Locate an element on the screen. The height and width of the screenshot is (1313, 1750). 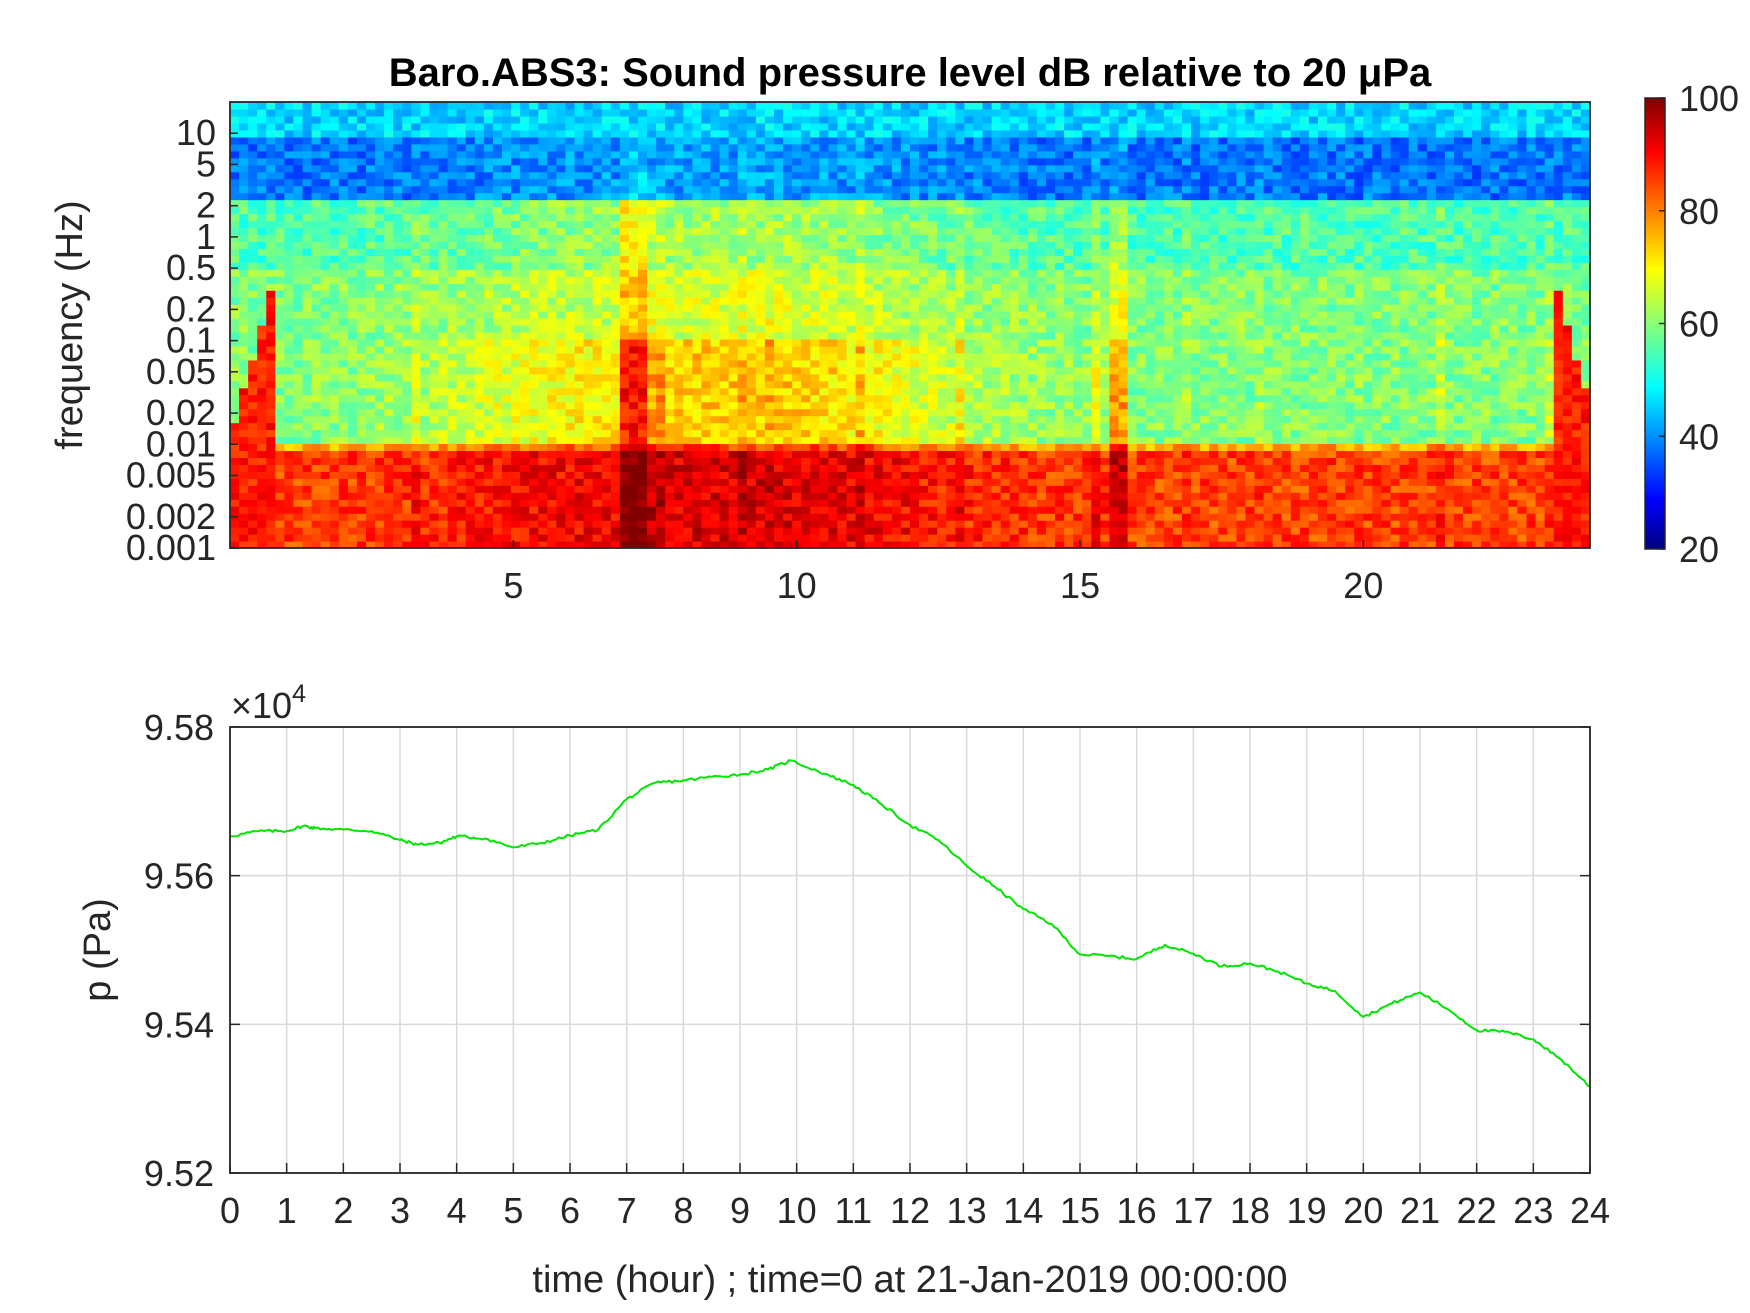
pressure-y-axis-label: p (Pa) is located at coordinates (98, 949).